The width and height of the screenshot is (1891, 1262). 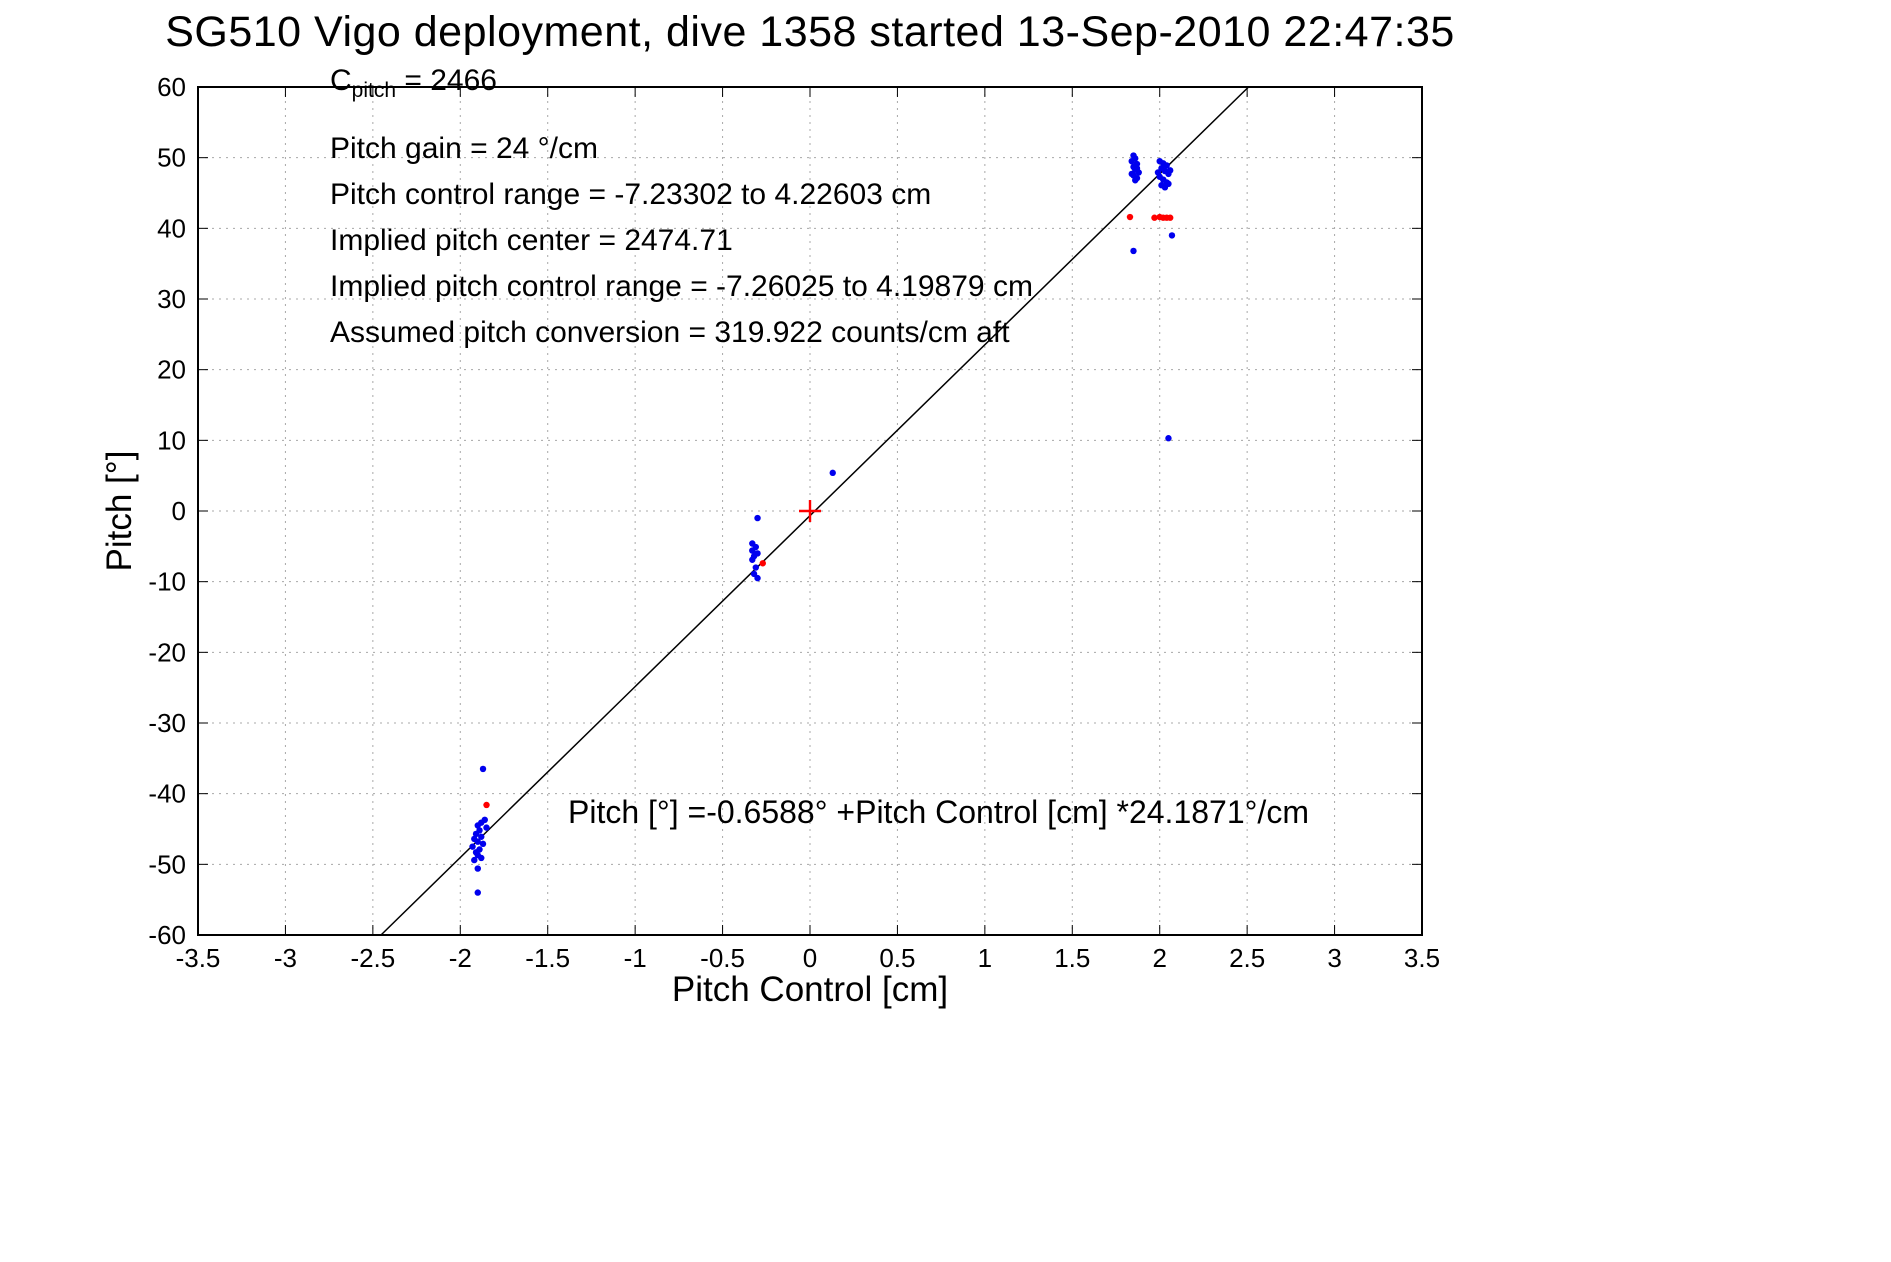 What do you see at coordinates (167, 864) in the screenshot?
I see `y-tick-label: -50` at bounding box center [167, 864].